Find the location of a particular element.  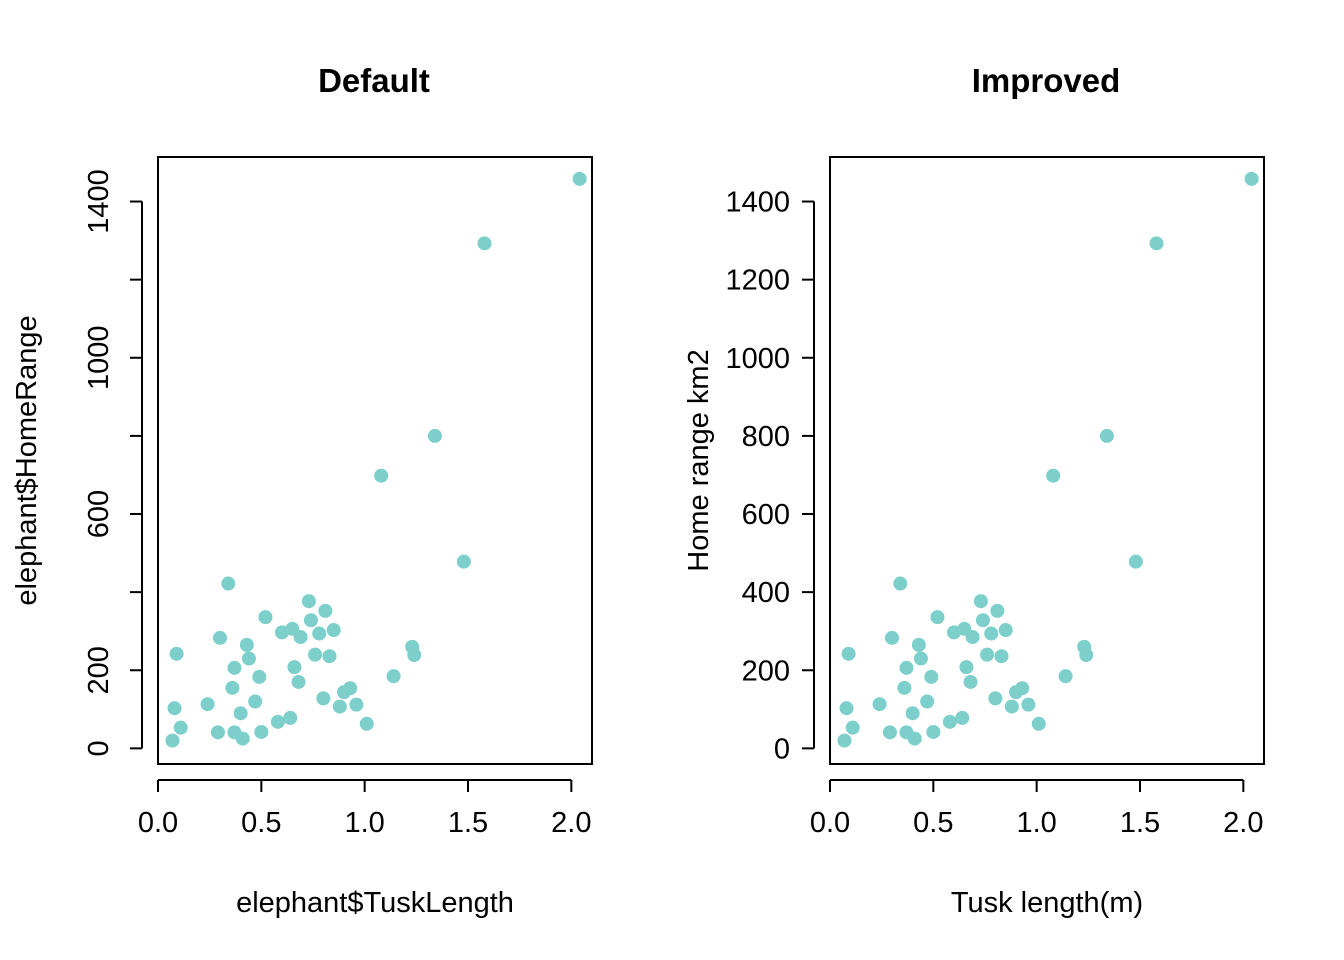

y-tick-label: 200 is located at coordinates (766, 671).